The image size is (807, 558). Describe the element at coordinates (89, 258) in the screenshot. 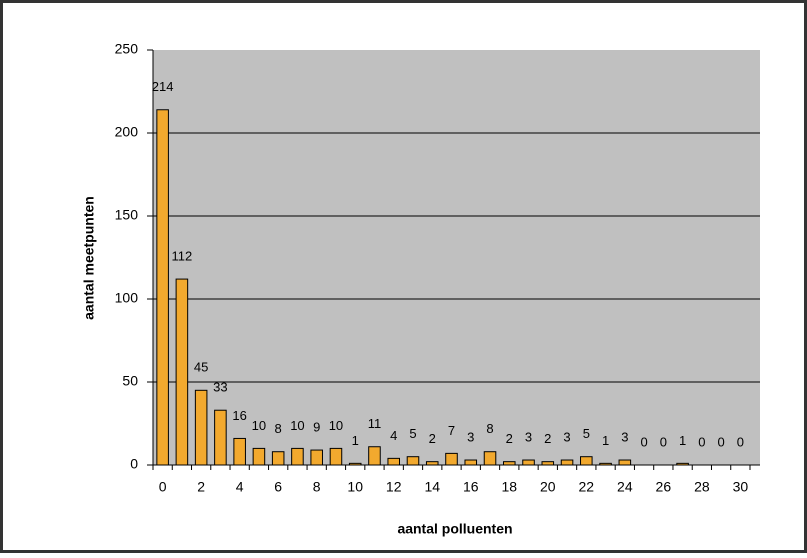

I see `y-axis-title: aantal meetpunten` at that location.